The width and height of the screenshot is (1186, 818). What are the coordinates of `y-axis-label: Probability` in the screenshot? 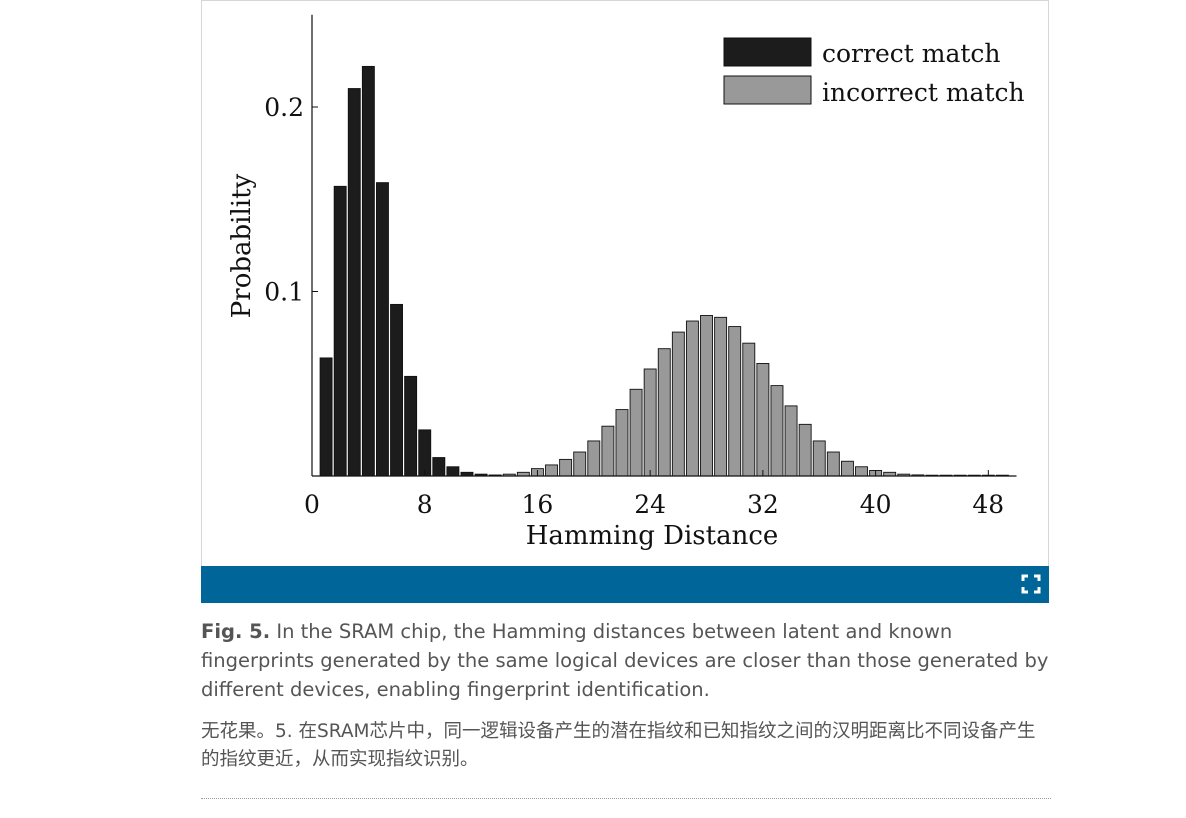 It's located at (242, 245).